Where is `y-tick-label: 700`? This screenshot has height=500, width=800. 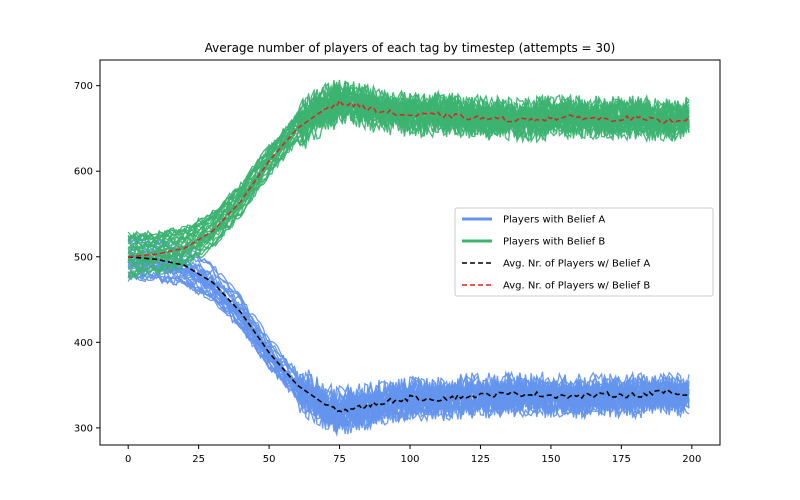
y-tick-label: 700 is located at coordinates (83, 86).